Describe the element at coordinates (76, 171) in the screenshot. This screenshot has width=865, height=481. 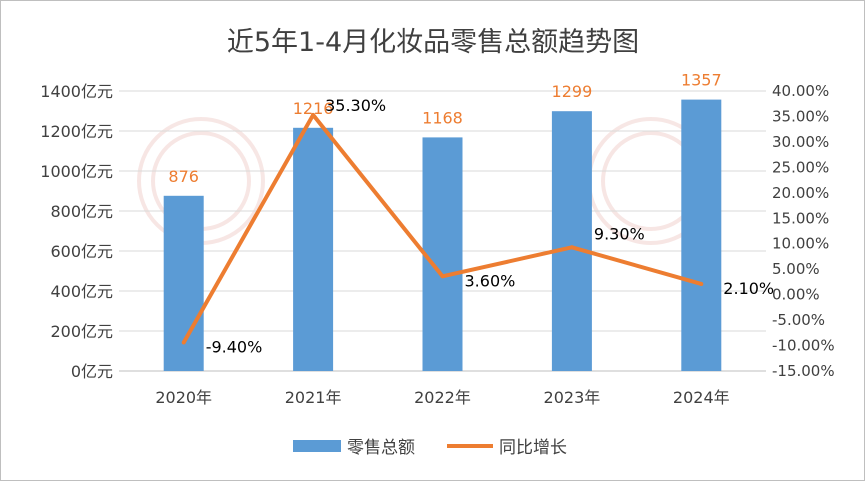
I see `left-axis-tick-label: 1000亿元` at that location.